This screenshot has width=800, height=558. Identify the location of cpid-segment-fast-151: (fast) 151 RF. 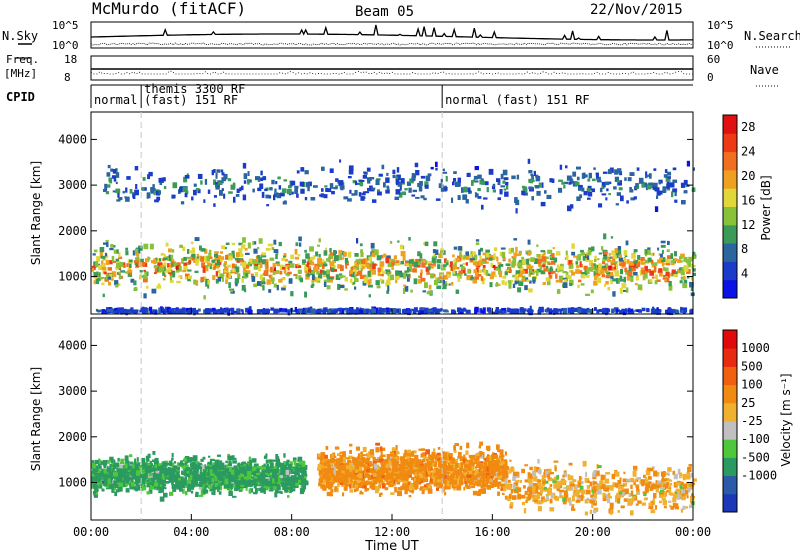
(191, 100).